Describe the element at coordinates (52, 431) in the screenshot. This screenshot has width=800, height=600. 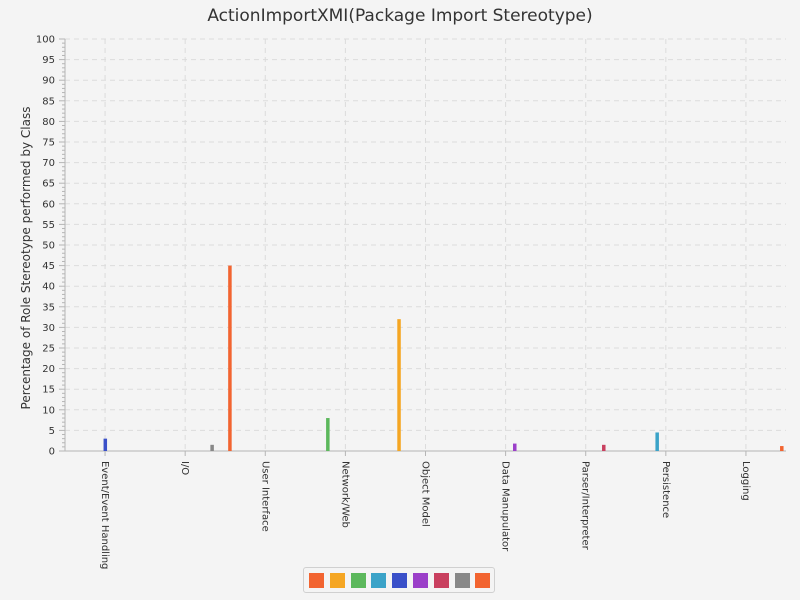
I see `y-tick-label: 5` at that location.